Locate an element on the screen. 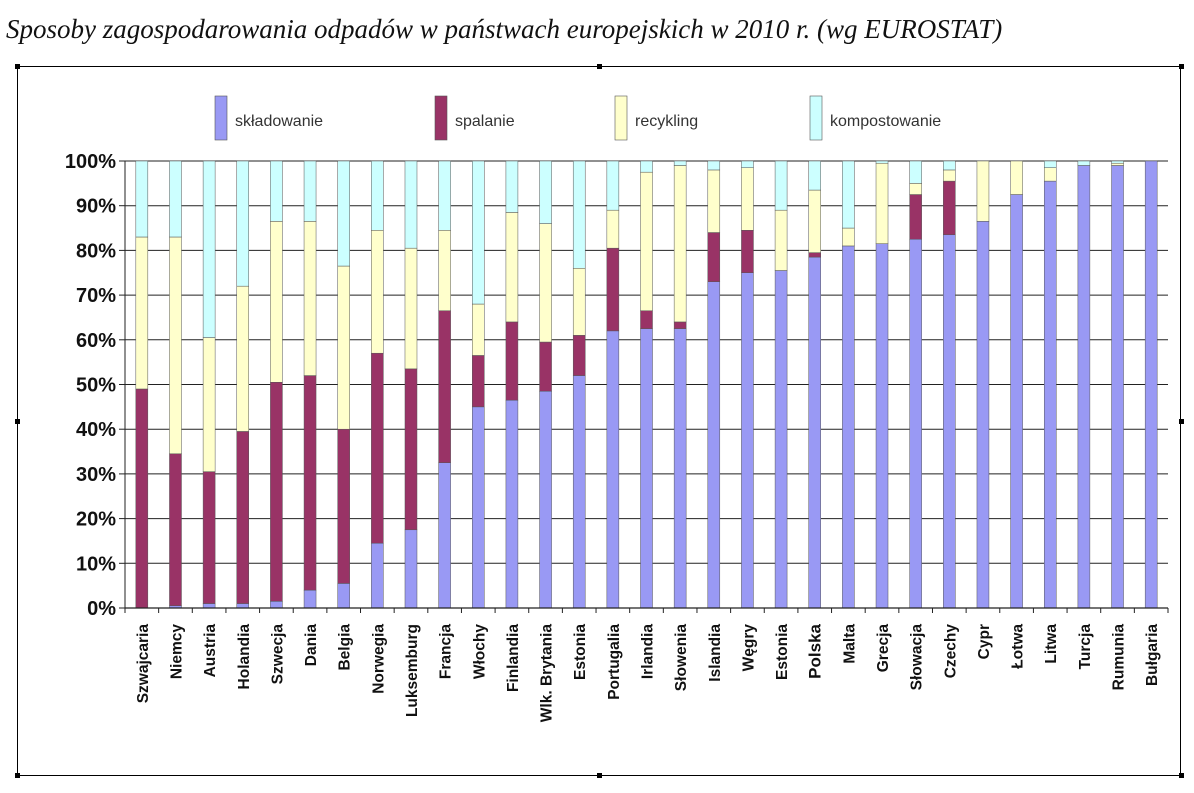 This screenshot has height=793, width=1194. x-tick-label: Belgia is located at coordinates (345, 647).